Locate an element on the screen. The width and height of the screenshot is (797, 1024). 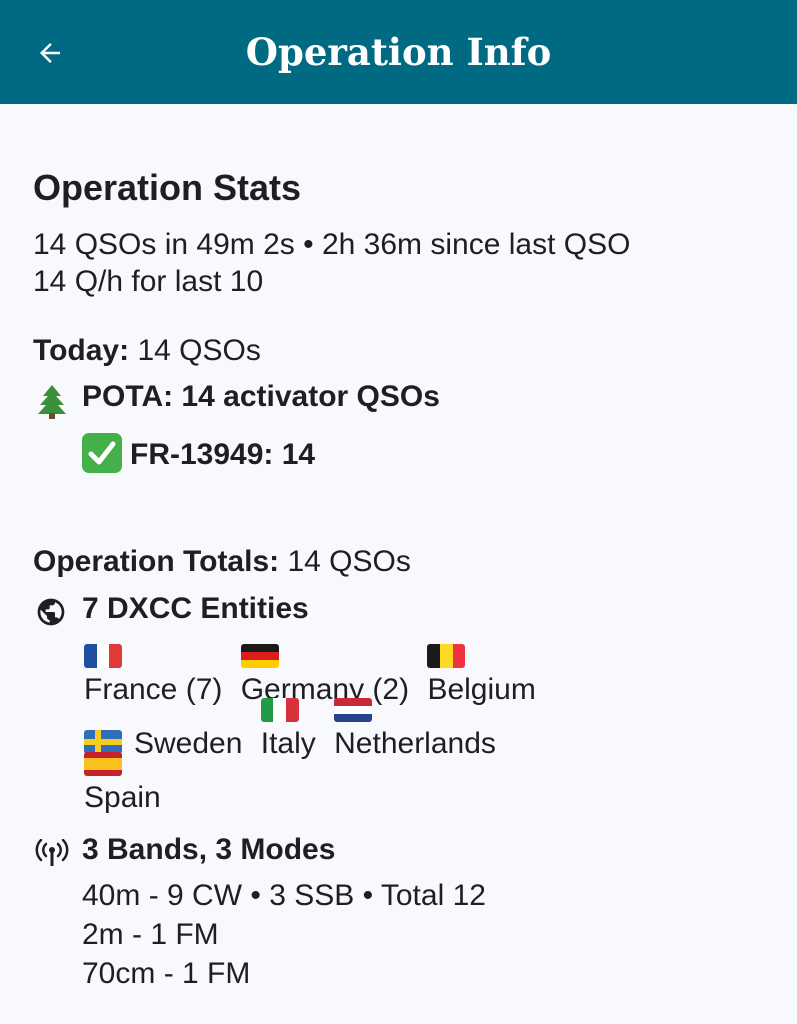
dxcc-row-2: Sweden Italy Netherlands is located at coordinates (295, 730).